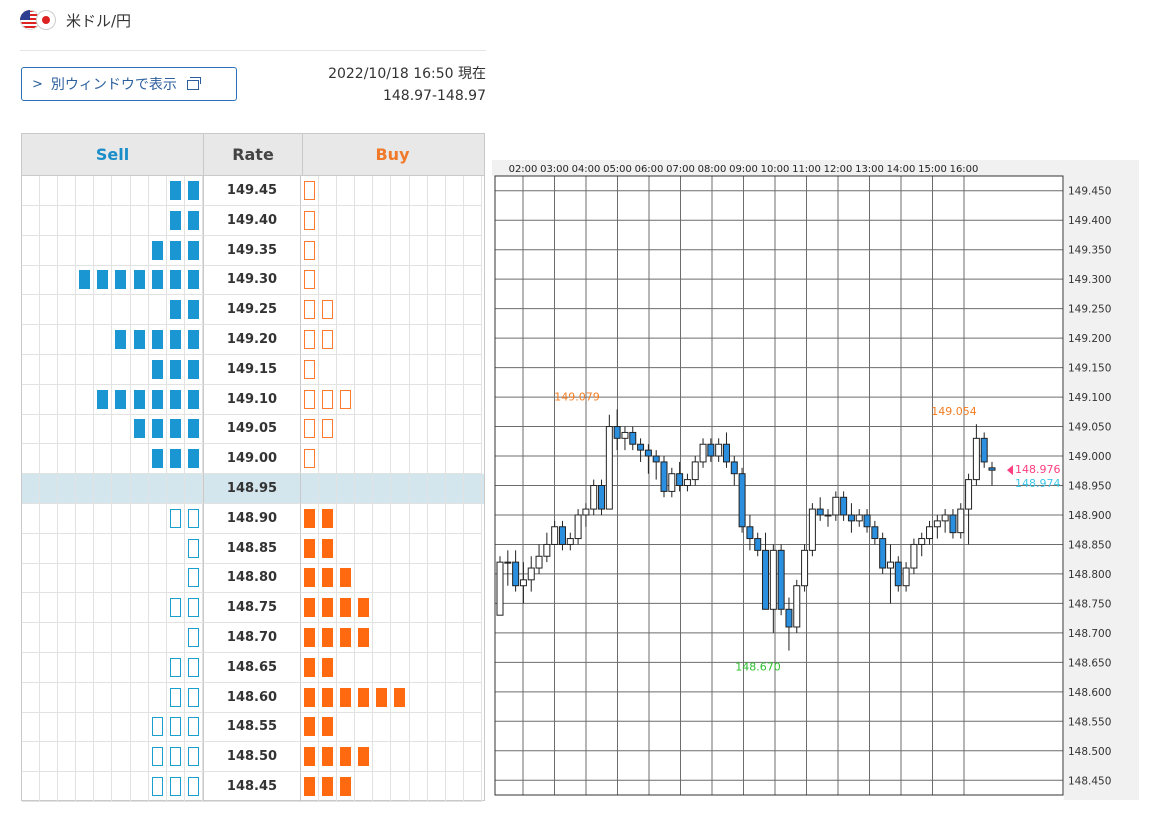 Image resolution: width=1150 pixels, height=813 pixels. I want to click on y-tick-label: 149.250, so click(1089, 310).